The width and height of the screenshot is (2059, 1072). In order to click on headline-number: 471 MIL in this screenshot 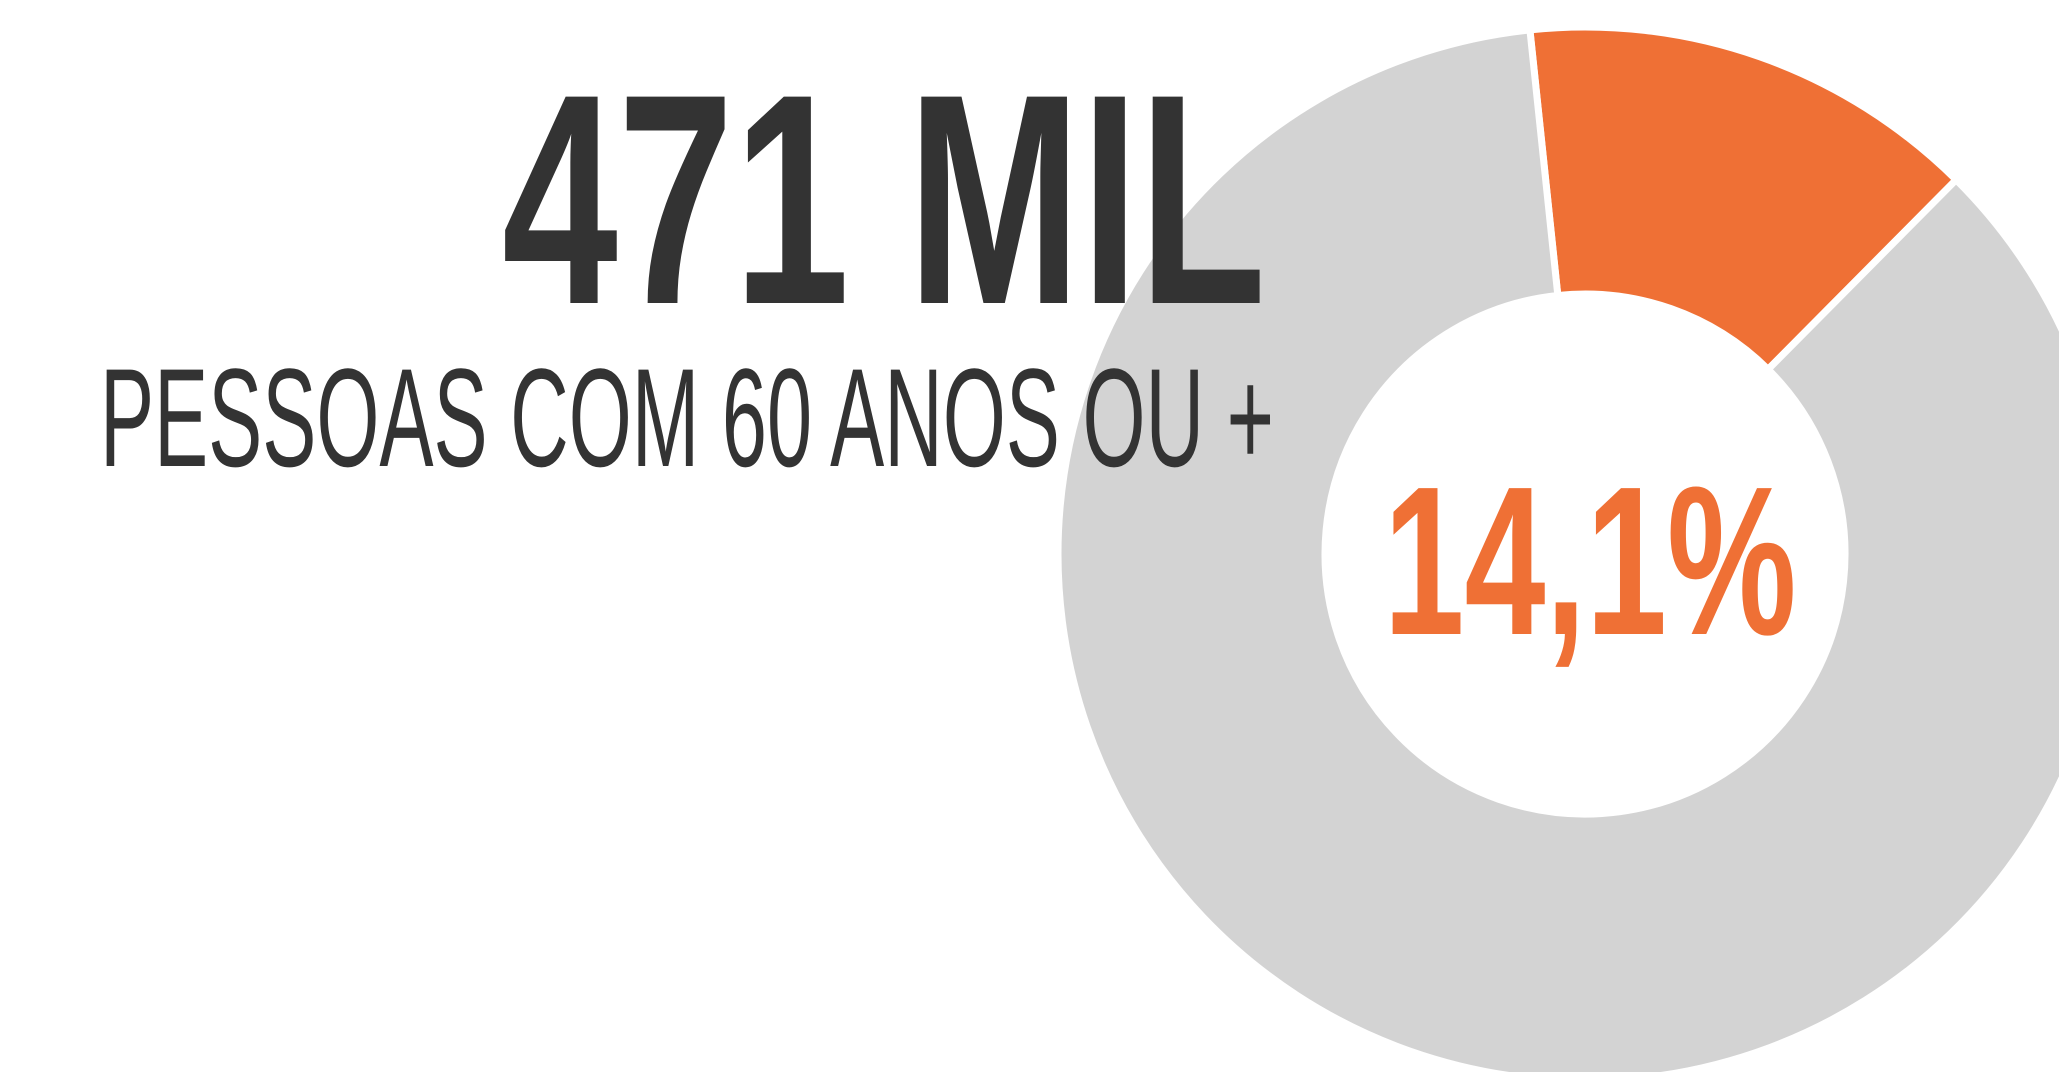, I will do `click(884, 199)`.